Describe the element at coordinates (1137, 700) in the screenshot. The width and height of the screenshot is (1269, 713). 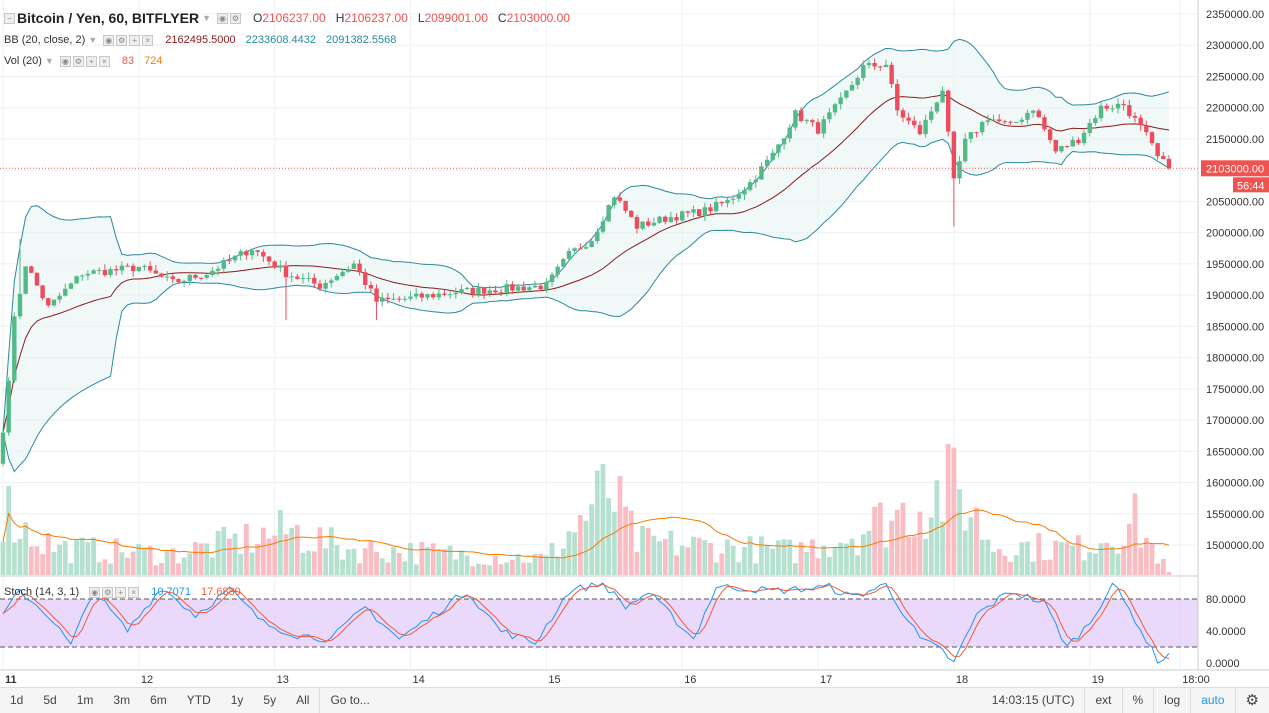
I see `percent-toggle: %` at that location.